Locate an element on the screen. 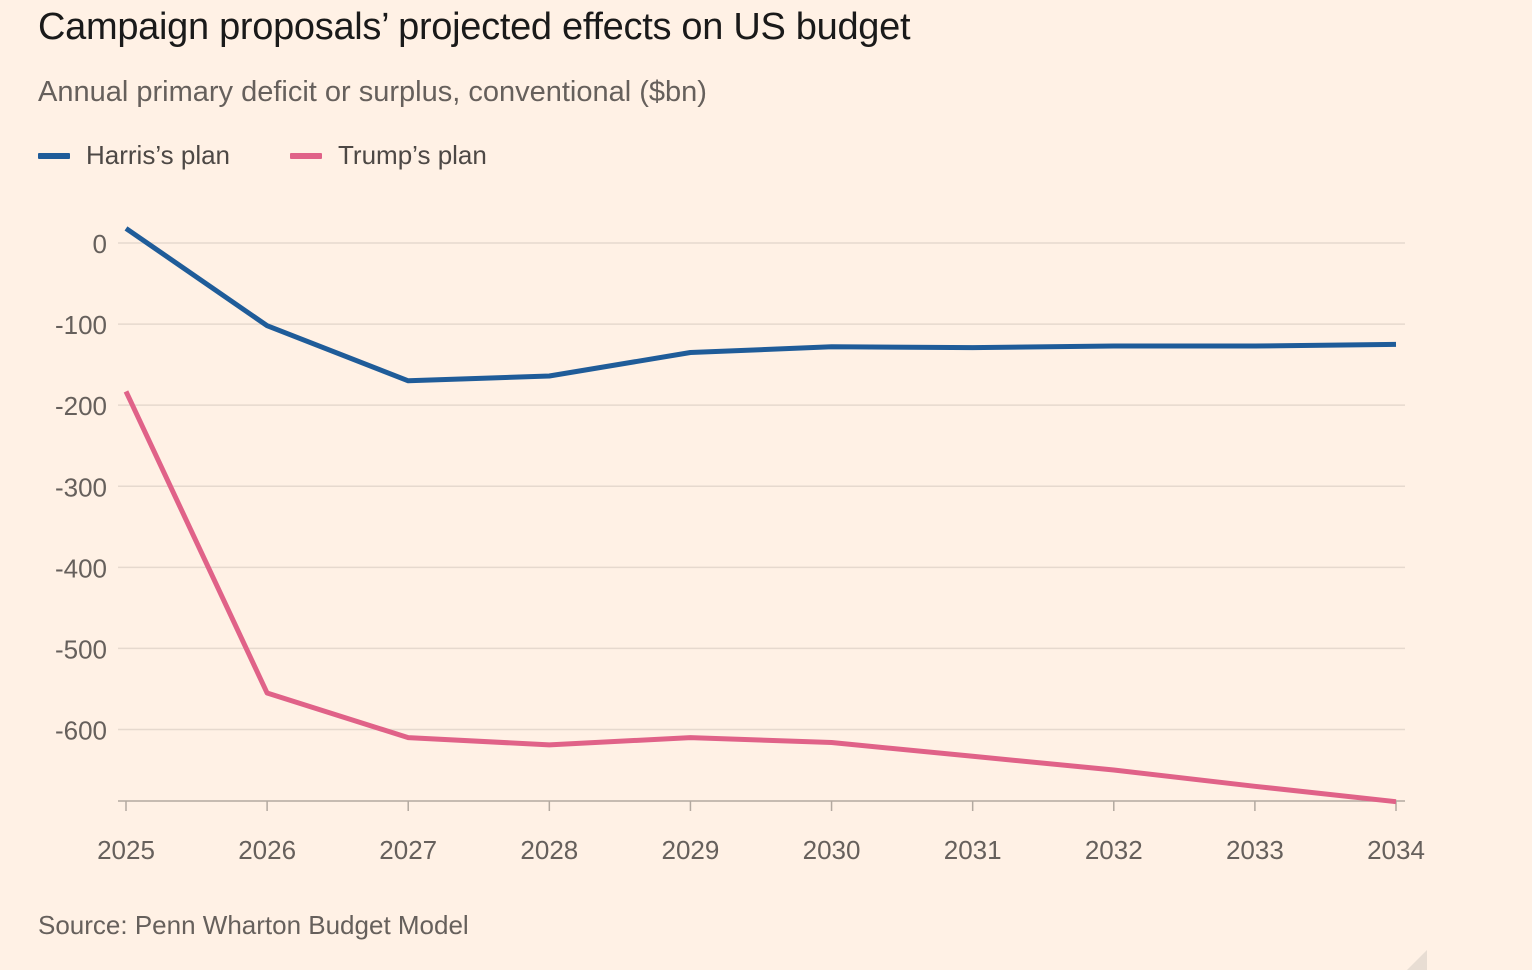  legend-label-harris: Harris’s plan is located at coordinates (158, 155).